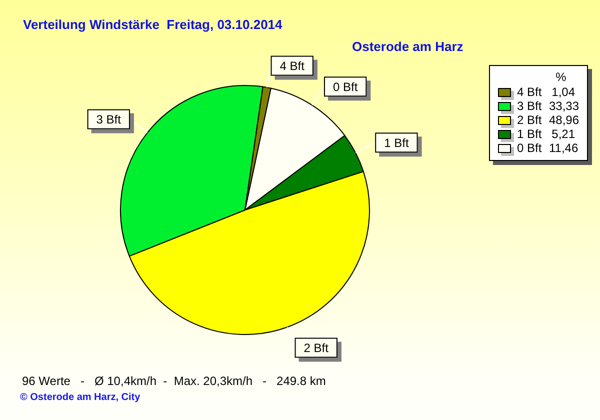 The width and height of the screenshot is (600, 420). I want to click on text: 96 Werte - Ø 10,4km/h - Max. 20,3km/h - 249.8 km, so click(174, 381).